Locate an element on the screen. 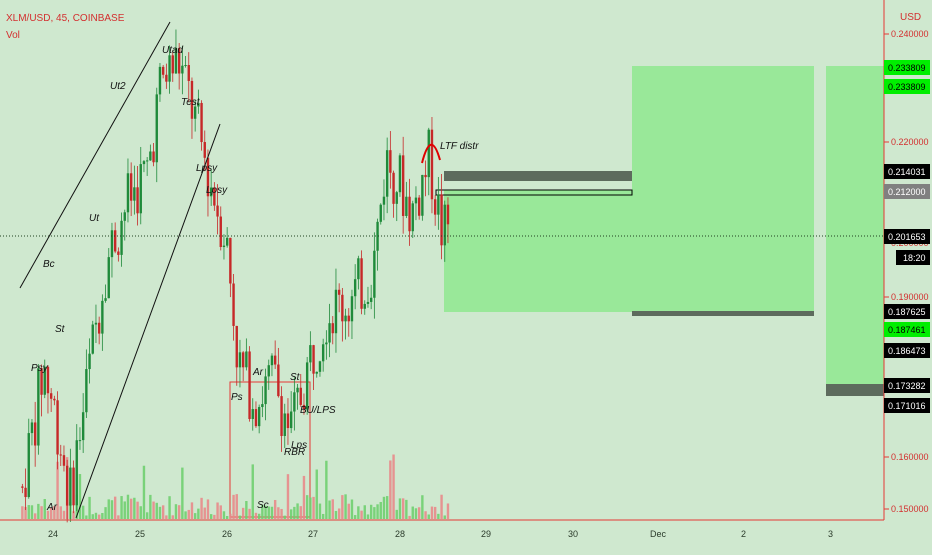 This screenshot has height=555, width=932. zone-entry-line is located at coordinates (534, 192).